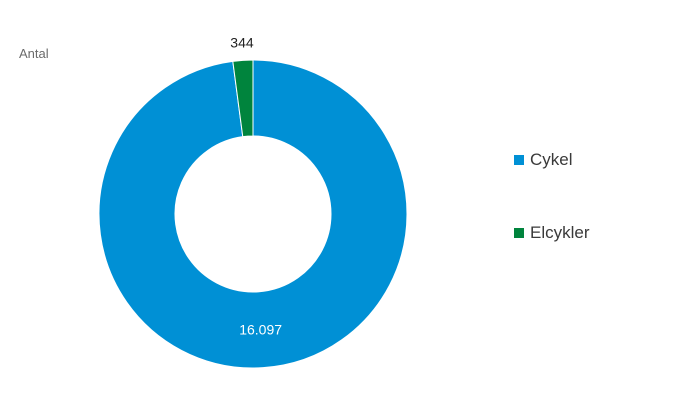 The height and width of the screenshot is (405, 695). I want to click on legend-item-cykel: Cykel, so click(552, 160).